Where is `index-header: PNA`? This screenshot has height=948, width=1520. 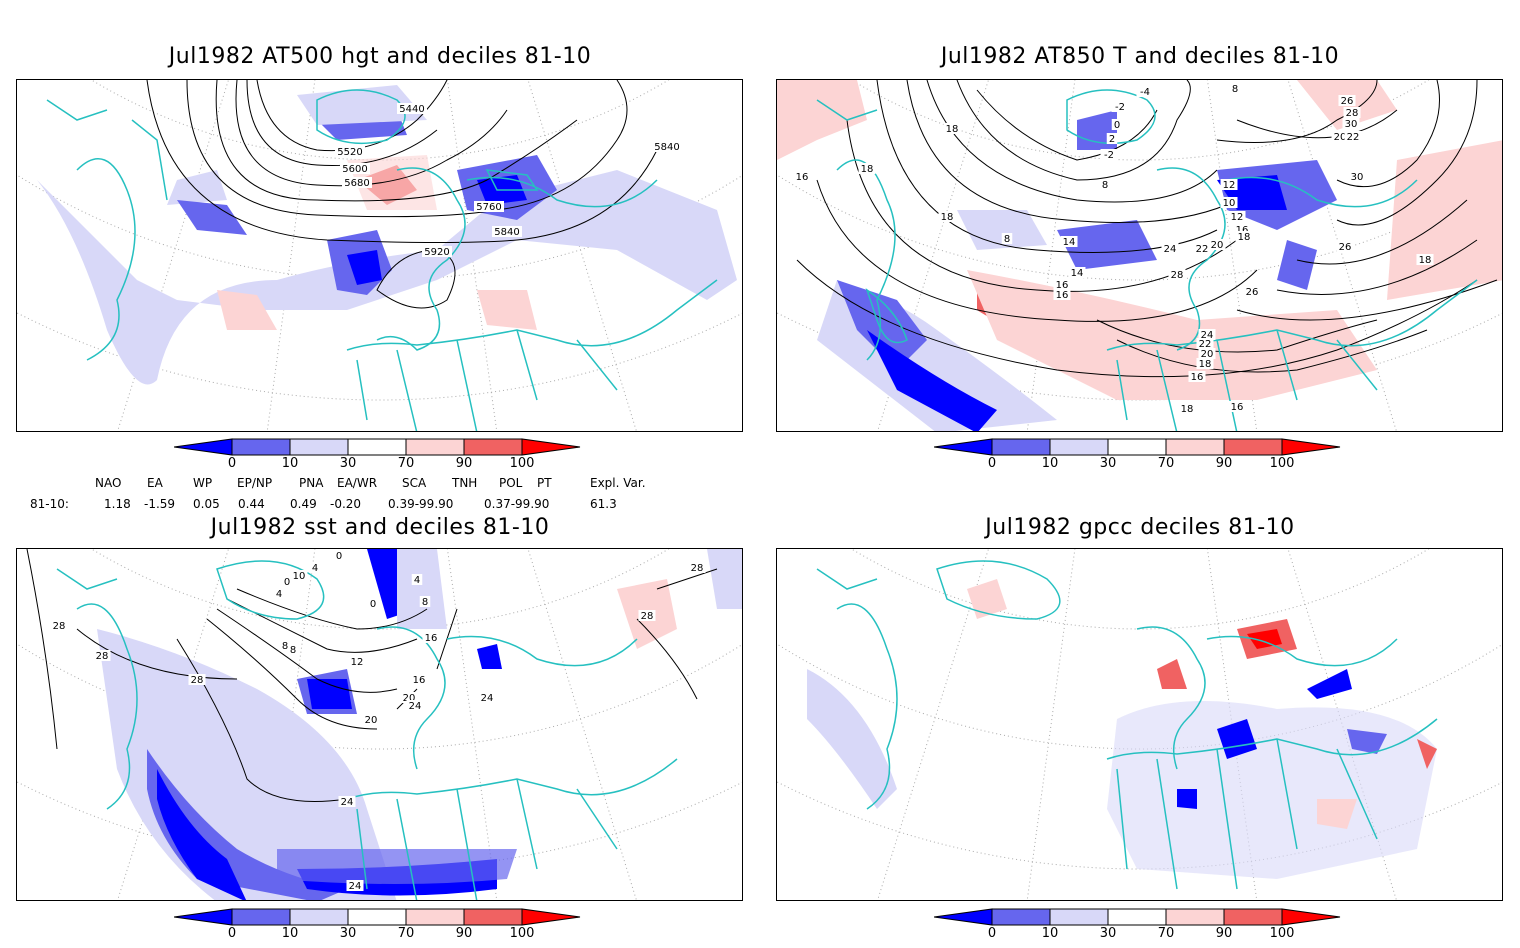 index-header: PNA is located at coordinates (311, 483).